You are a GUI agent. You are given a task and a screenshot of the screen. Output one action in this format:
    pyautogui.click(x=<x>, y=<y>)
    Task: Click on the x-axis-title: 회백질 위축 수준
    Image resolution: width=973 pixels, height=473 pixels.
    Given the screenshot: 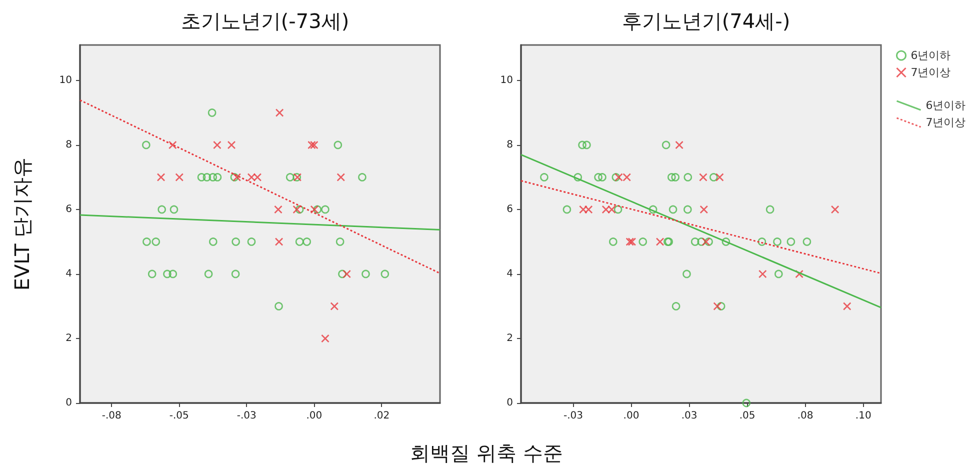 What is the action you would take?
    pyautogui.click(x=486, y=453)
    